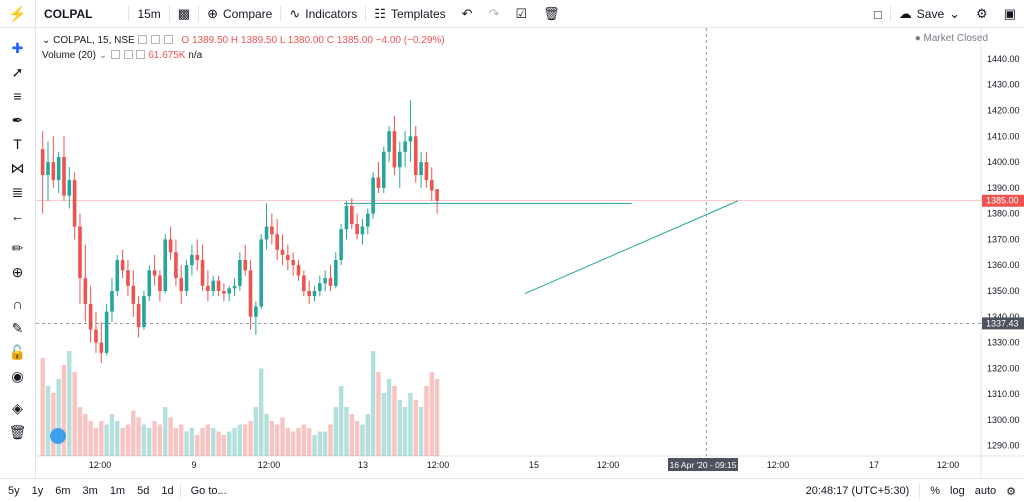 The height and width of the screenshot is (502, 1024). What do you see at coordinates (167, 490) in the screenshot?
I see `range-1d: 1d` at bounding box center [167, 490].